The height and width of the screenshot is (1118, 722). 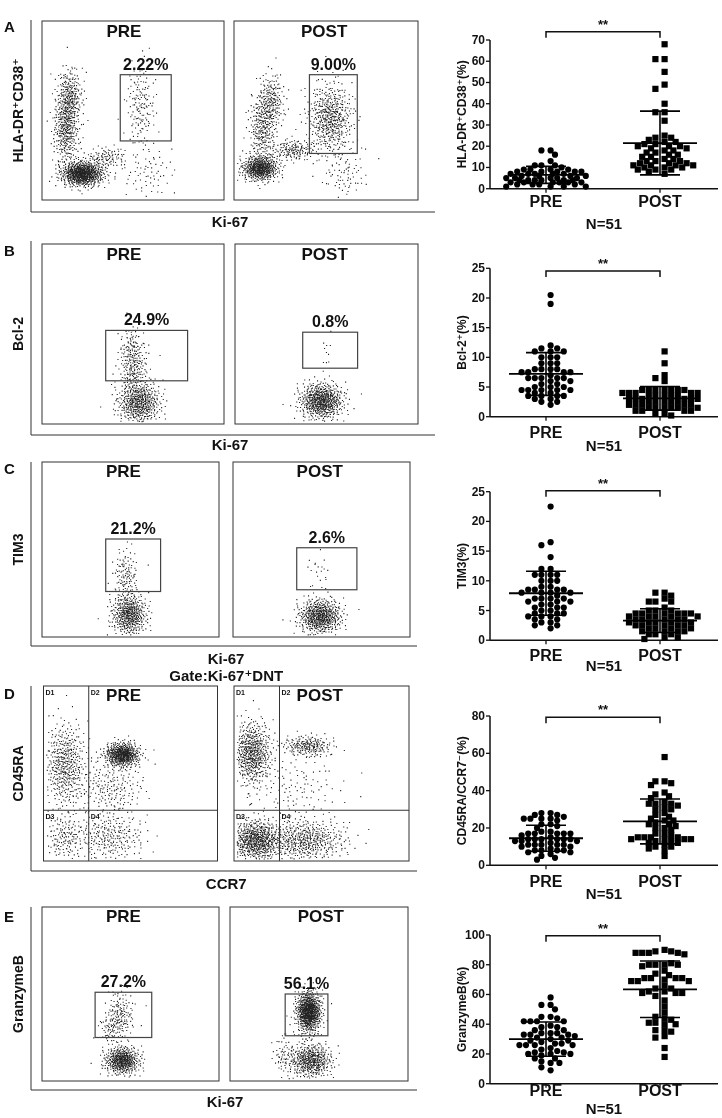 I want to click on text: CCR7, so click(x=226, y=883).